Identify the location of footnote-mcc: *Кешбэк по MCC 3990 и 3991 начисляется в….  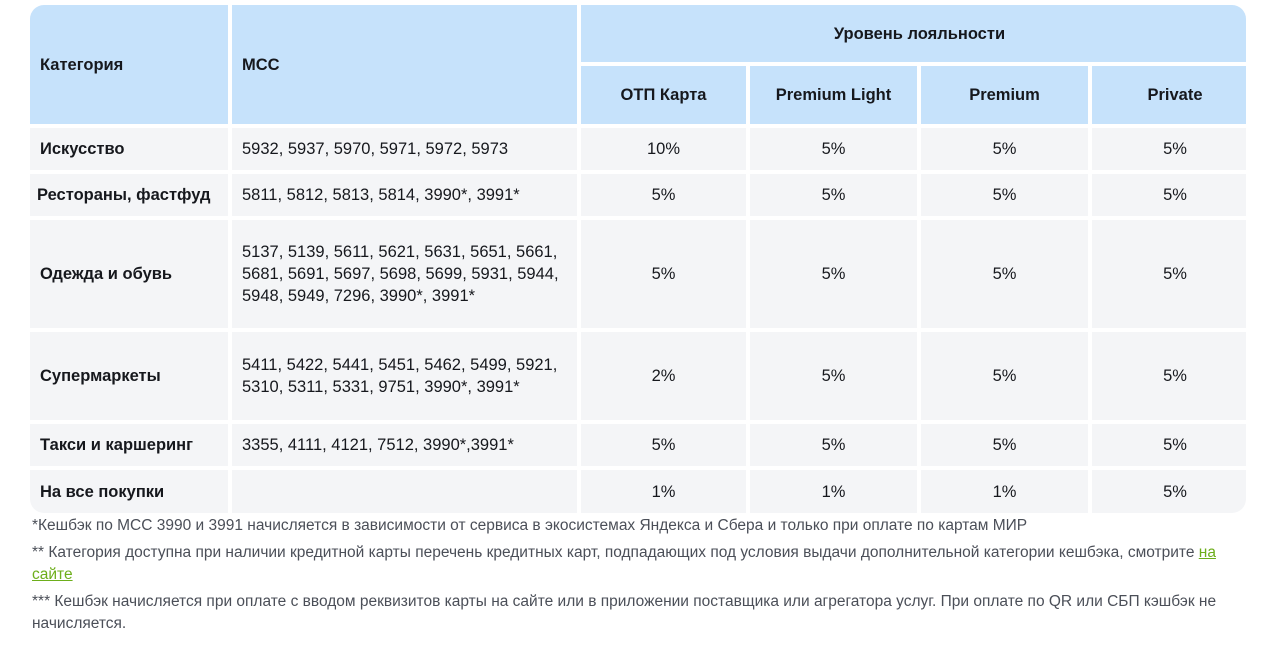
(530, 525).